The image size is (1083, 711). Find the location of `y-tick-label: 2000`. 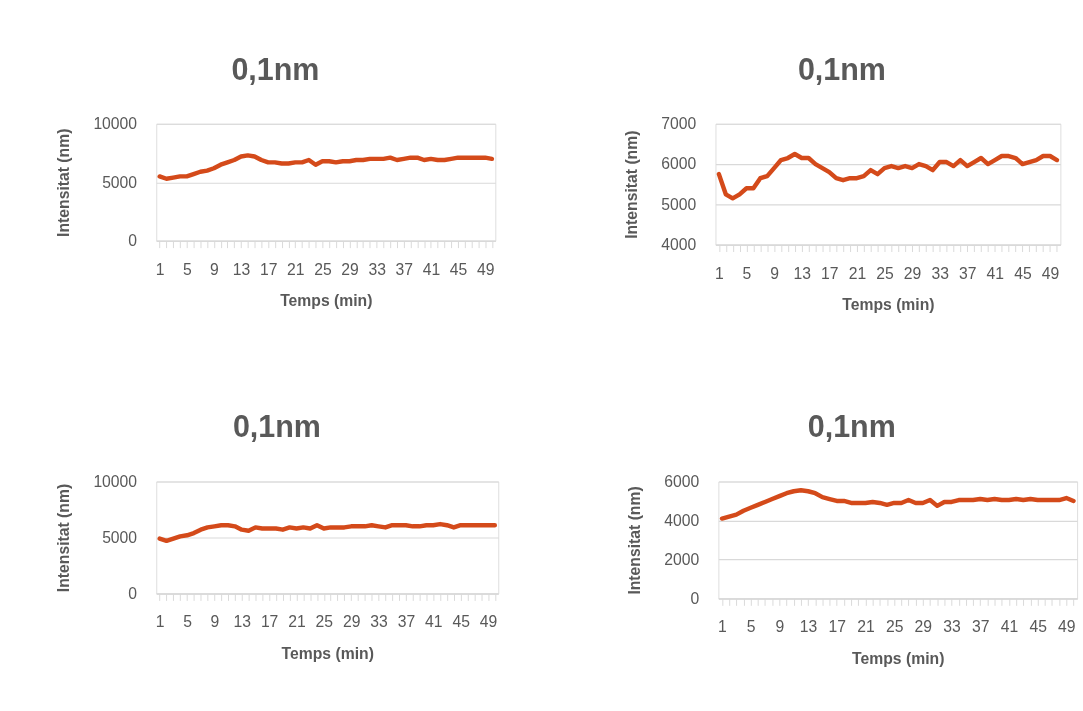

y-tick-label: 2000 is located at coordinates (682, 559).